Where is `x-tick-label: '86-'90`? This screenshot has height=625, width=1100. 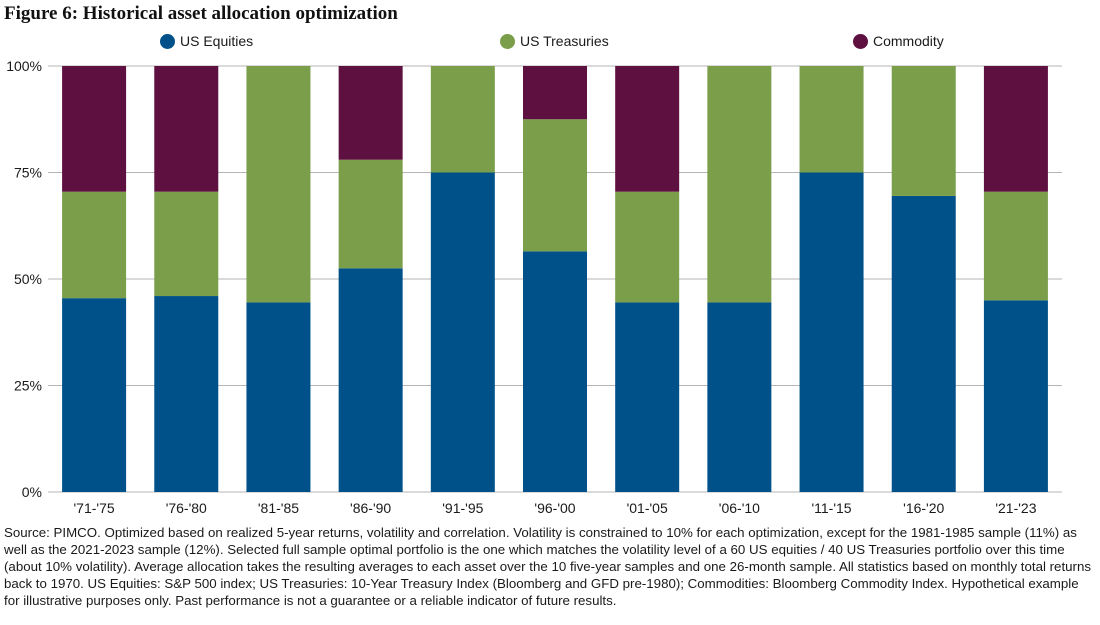 x-tick-label: '86-'90 is located at coordinates (370, 507).